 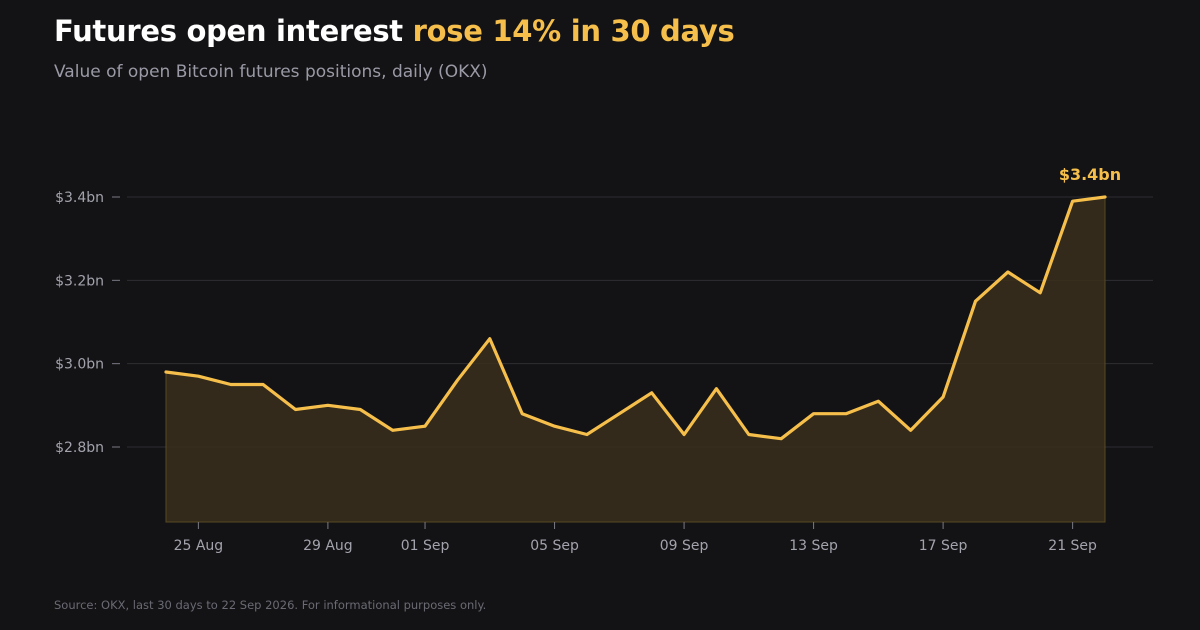 What do you see at coordinates (79, 448) in the screenshot?
I see `y-tick-label: $2.8bn` at bounding box center [79, 448].